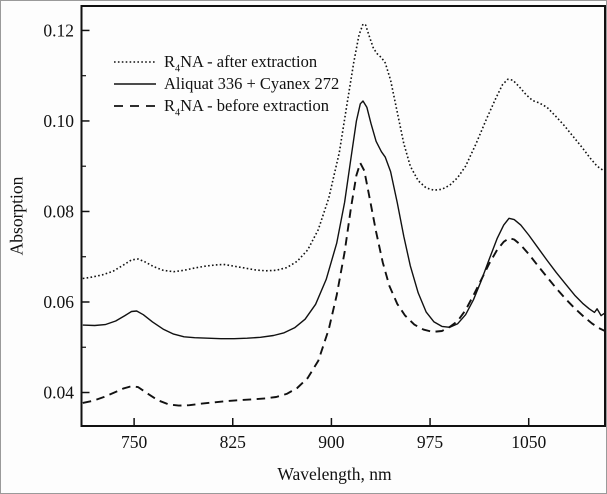 This screenshot has width=607, height=494. I want to click on y-tick-label: 0.08, so click(58, 211).